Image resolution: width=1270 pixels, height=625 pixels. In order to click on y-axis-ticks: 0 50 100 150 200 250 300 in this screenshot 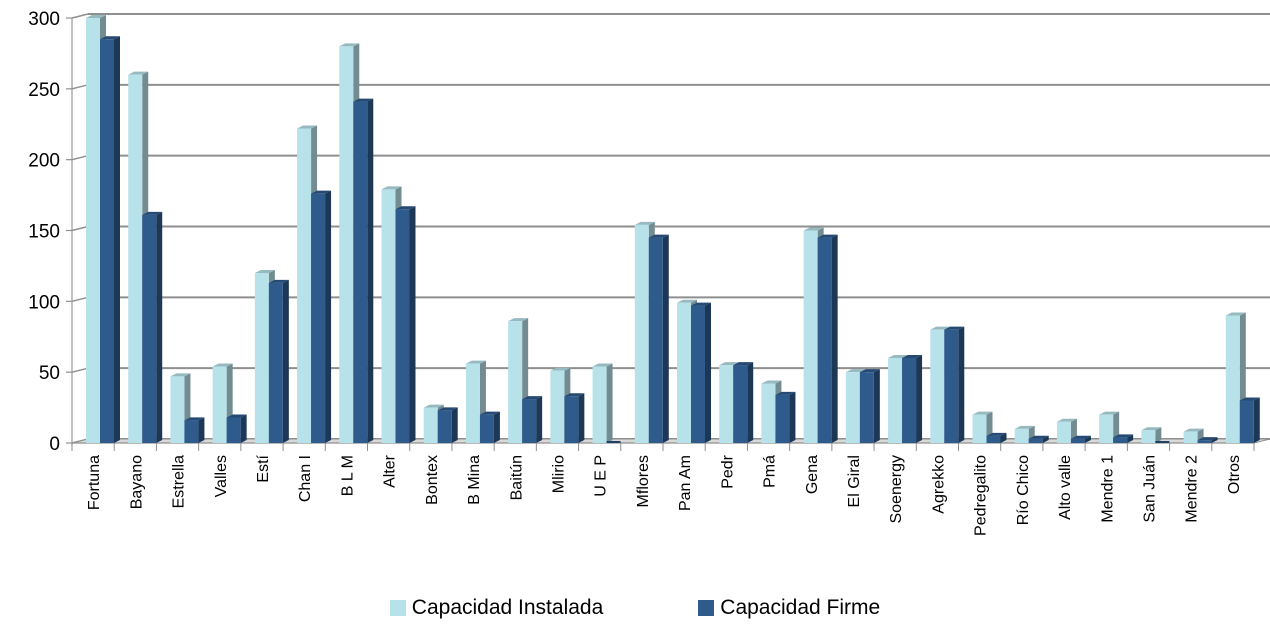, I will do `click(44, 232)`.